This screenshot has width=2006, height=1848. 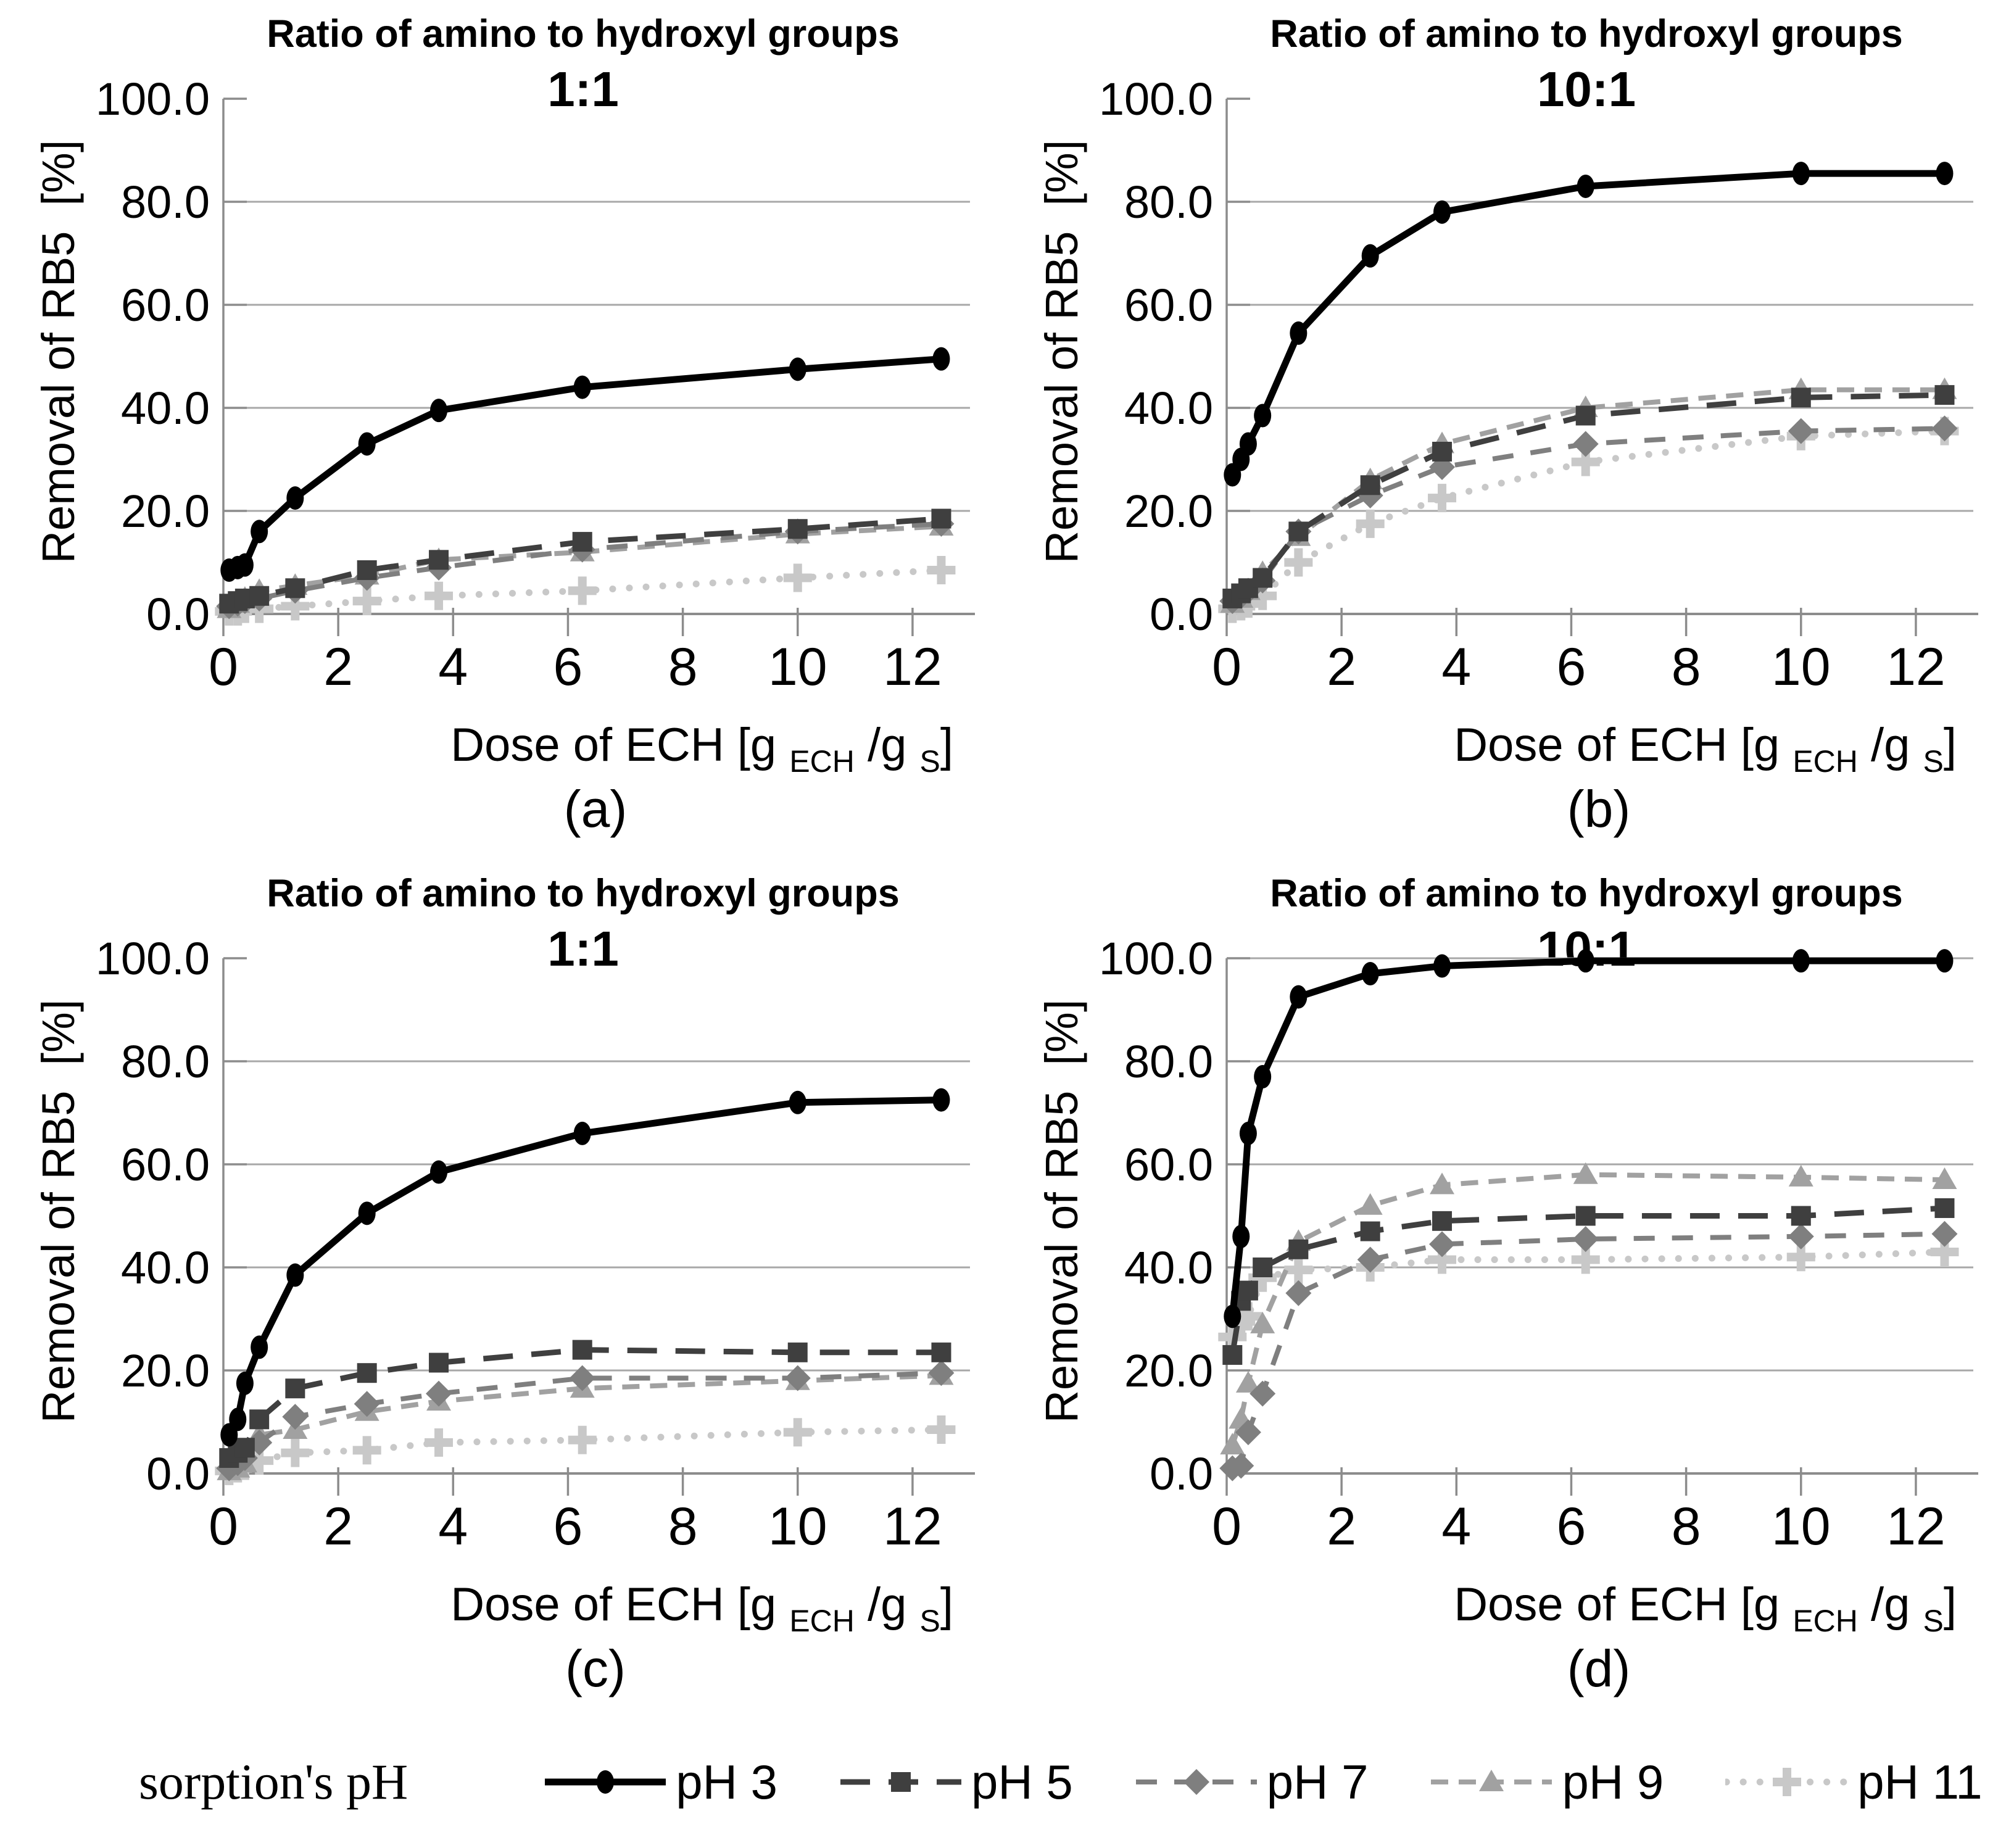 I want to click on x-axis-ticks: 0 2 4 6 8 10 12, so click(x=575, y=652).